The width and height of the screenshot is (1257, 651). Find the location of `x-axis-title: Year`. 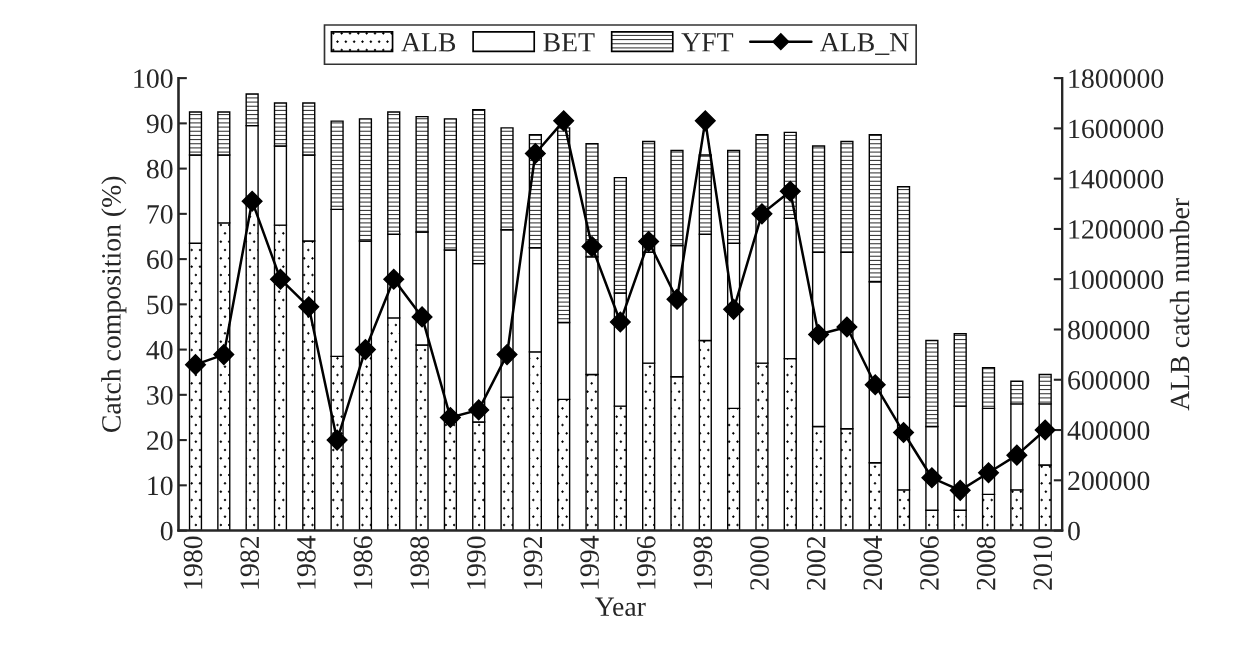

x-axis-title: Year is located at coordinates (620, 607).